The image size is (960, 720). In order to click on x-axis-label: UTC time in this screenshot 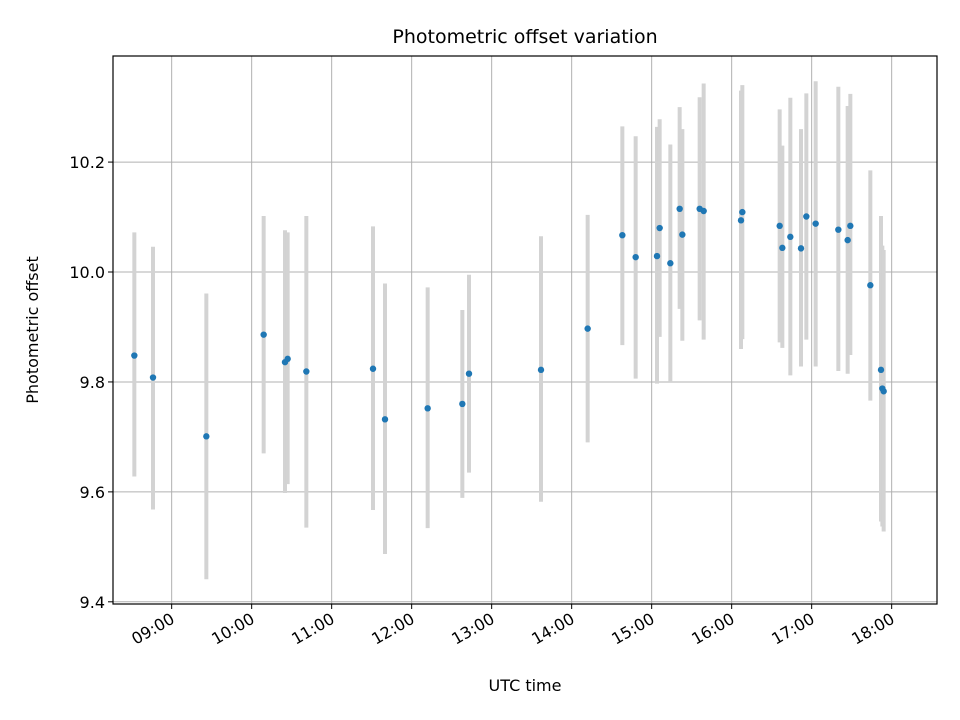, I will do `click(525, 685)`.